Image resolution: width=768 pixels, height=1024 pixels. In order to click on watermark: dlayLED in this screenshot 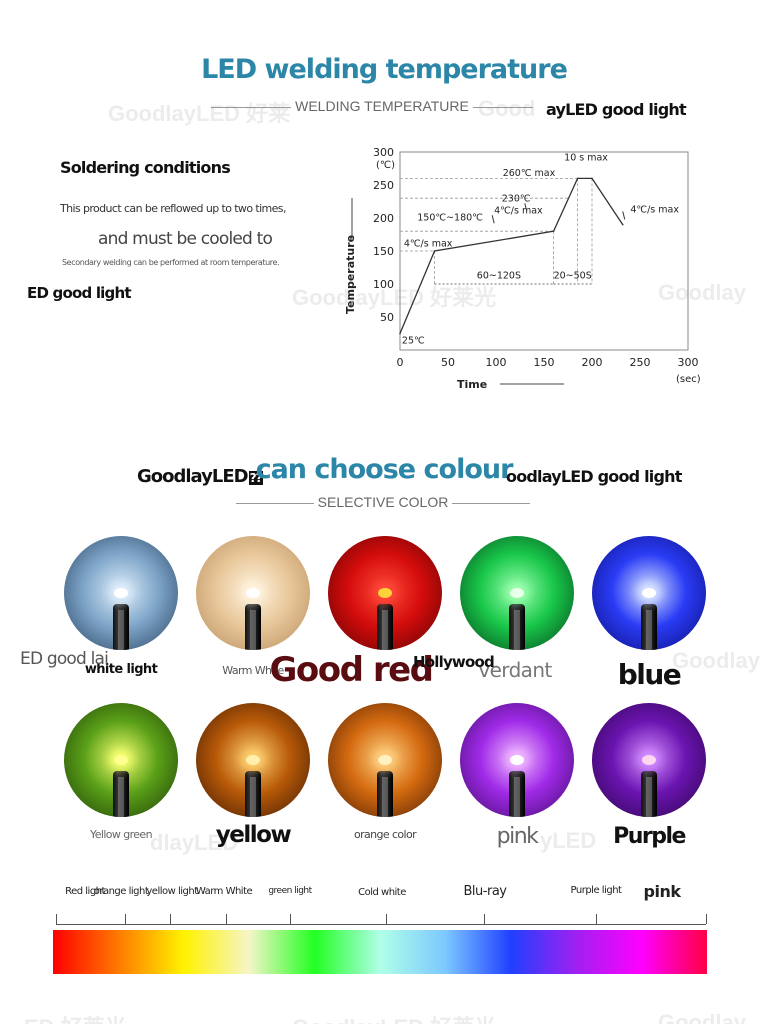, I will do `click(194, 842)`.